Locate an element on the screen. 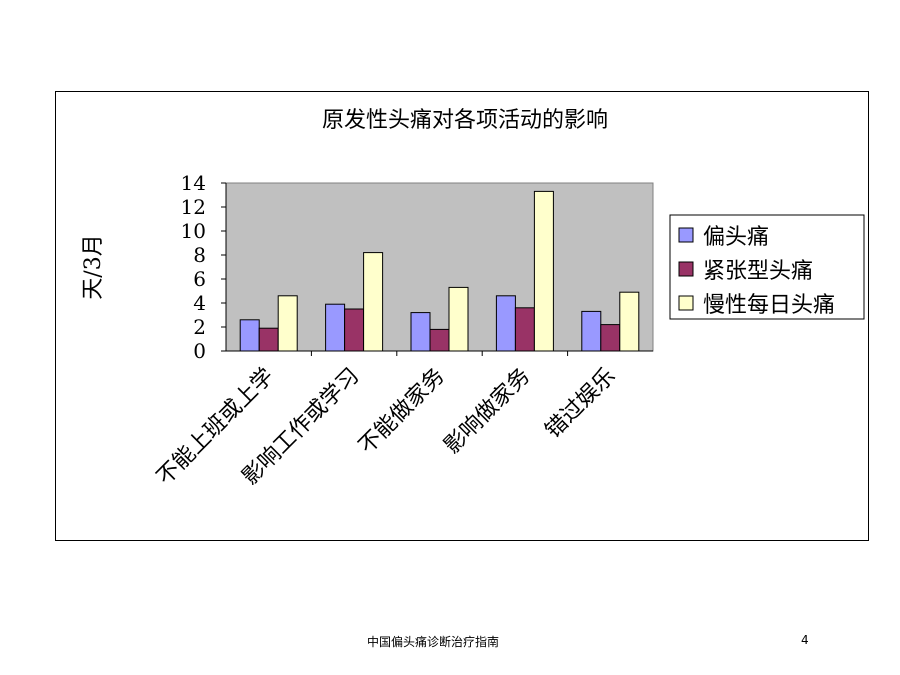  y-tick-label: 12 is located at coordinates (193, 207).